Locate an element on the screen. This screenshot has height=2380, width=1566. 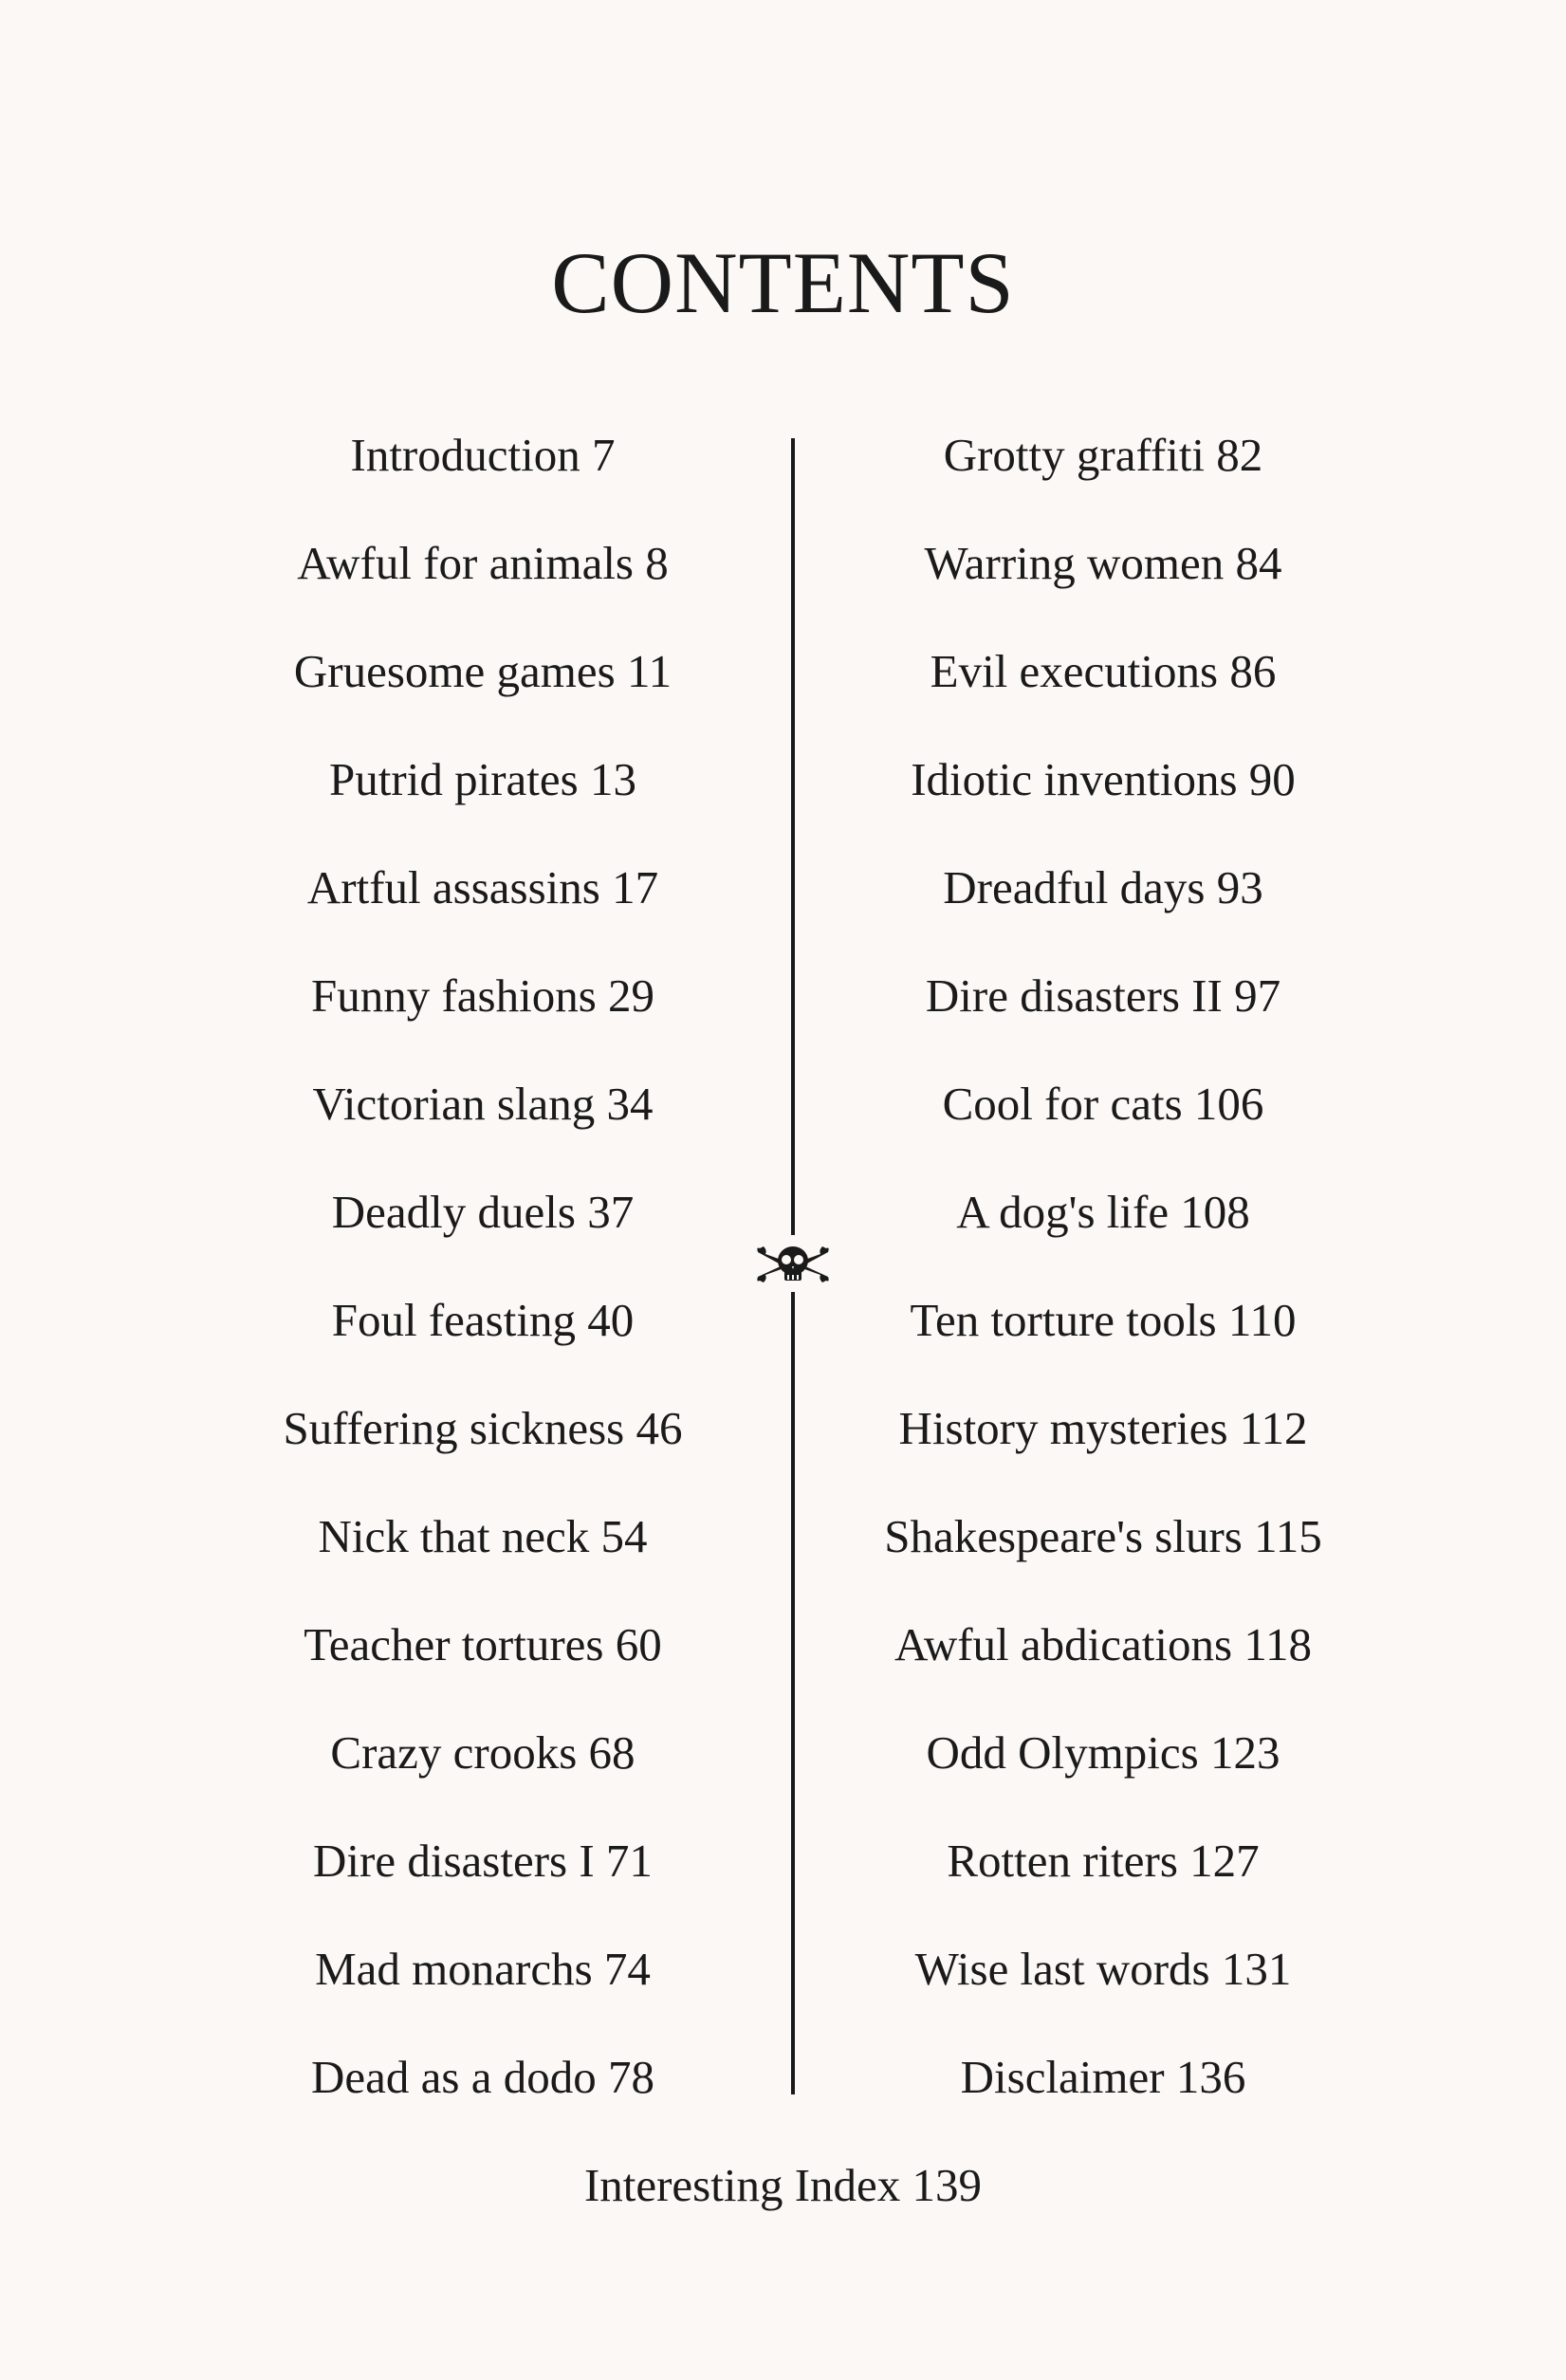
contents-entry: Awful for animals 8 is located at coordinates (483, 563).